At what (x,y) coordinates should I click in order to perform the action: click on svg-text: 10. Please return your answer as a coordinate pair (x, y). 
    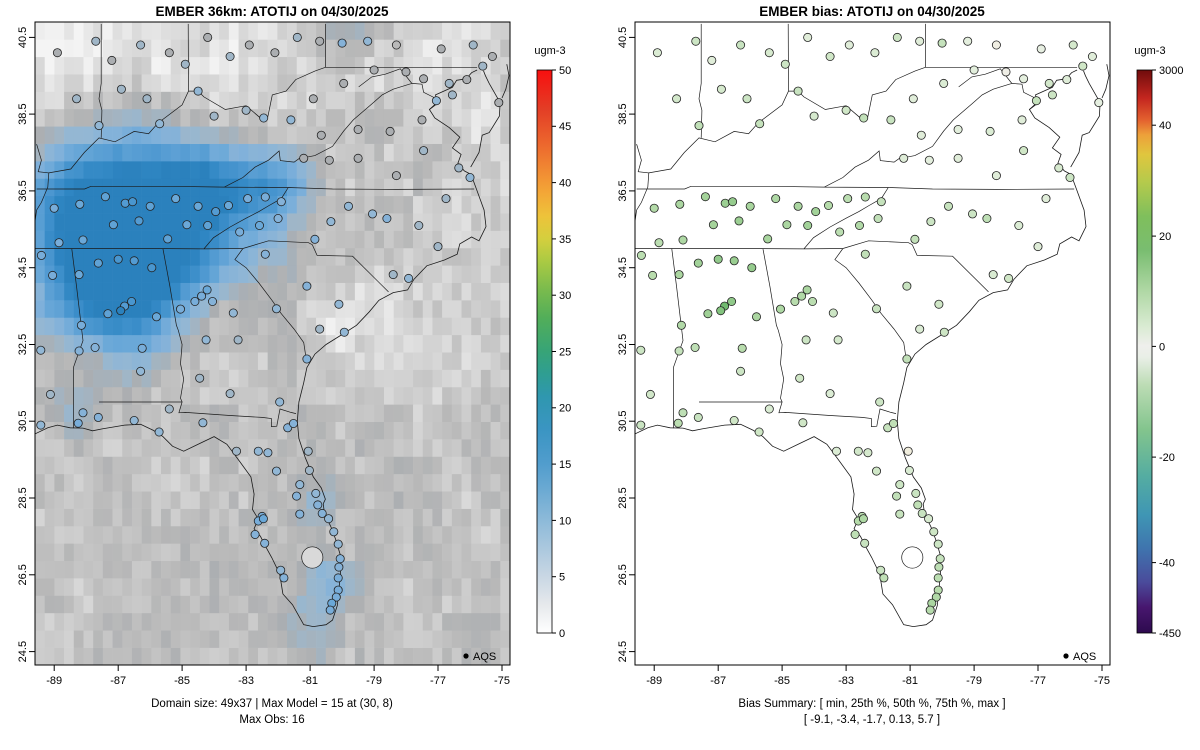
    Looking at the image, I should click on (565, 521).